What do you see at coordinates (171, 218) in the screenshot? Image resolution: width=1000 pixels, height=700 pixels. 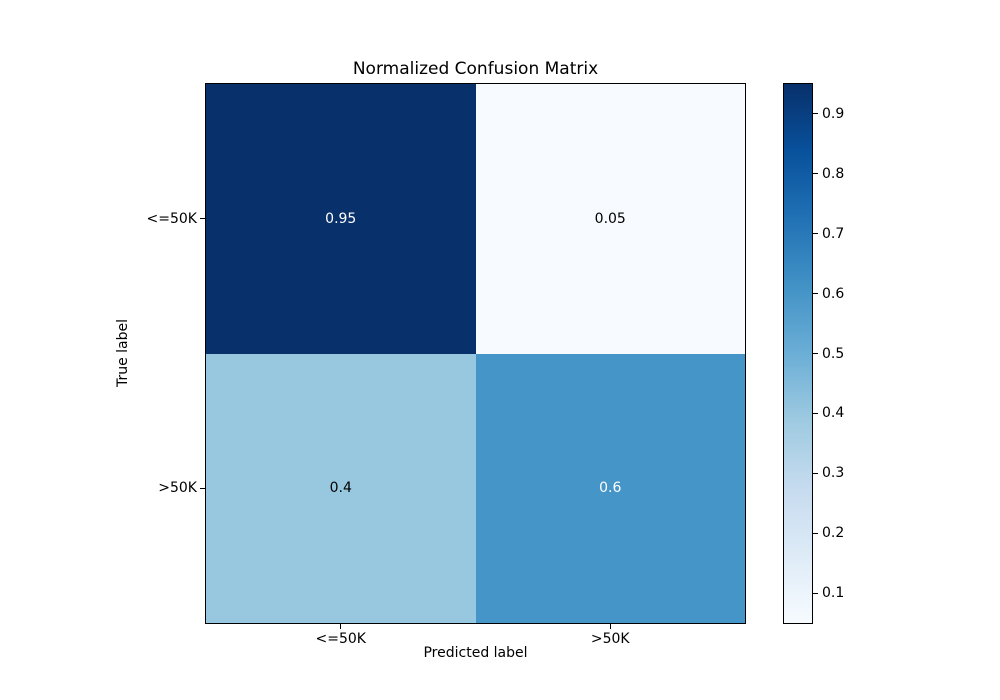 I see `y-tick-label: <=50K` at bounding box center [171, 218].